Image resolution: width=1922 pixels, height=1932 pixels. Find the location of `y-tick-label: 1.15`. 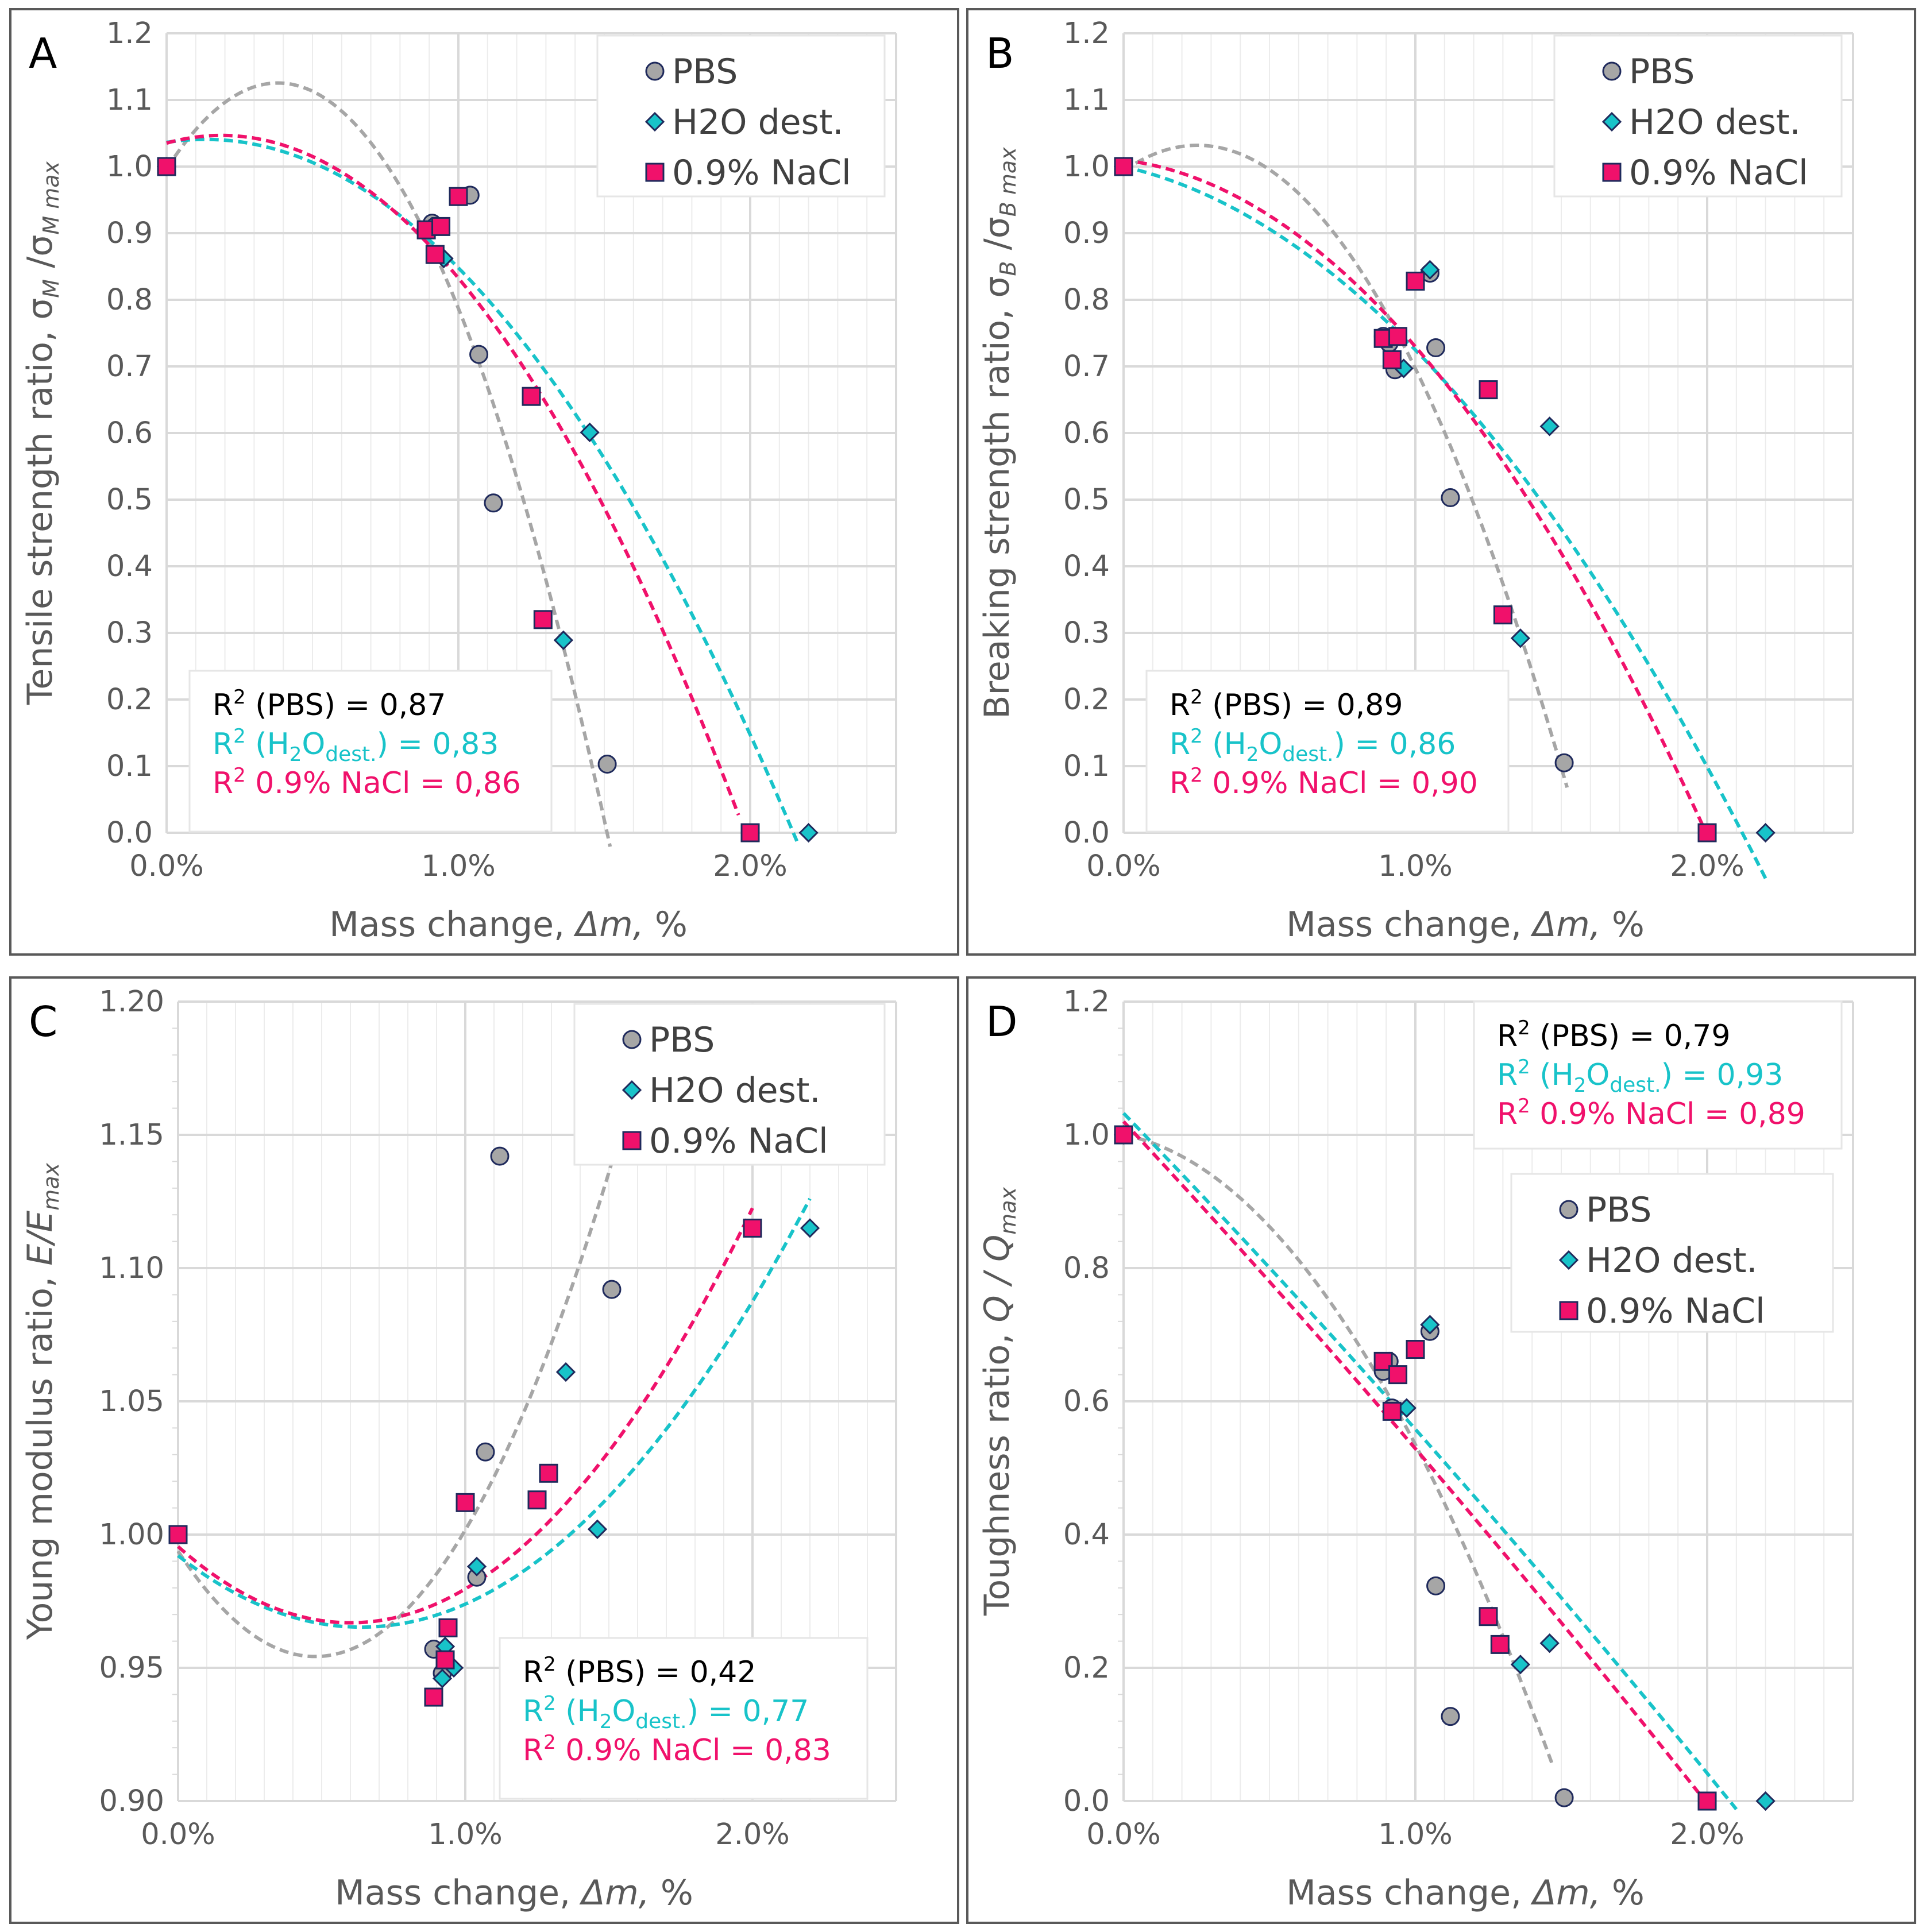

y-tick-label: 1.15 is located at coordinates (131, 1135).